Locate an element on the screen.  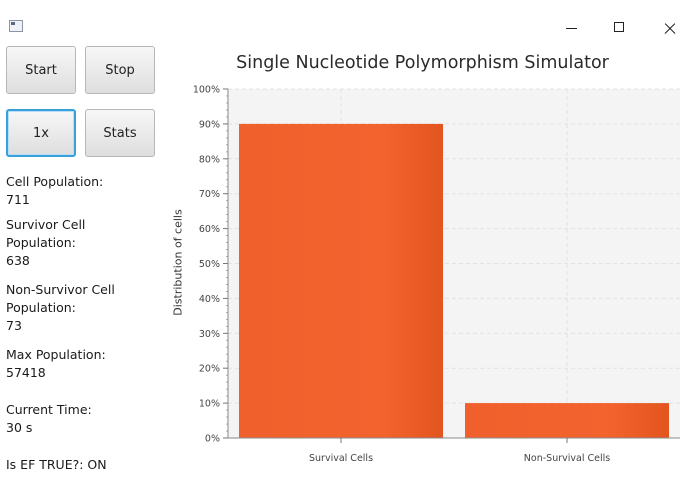
y-tick-label: 100% is located at coordinates (206, 90).